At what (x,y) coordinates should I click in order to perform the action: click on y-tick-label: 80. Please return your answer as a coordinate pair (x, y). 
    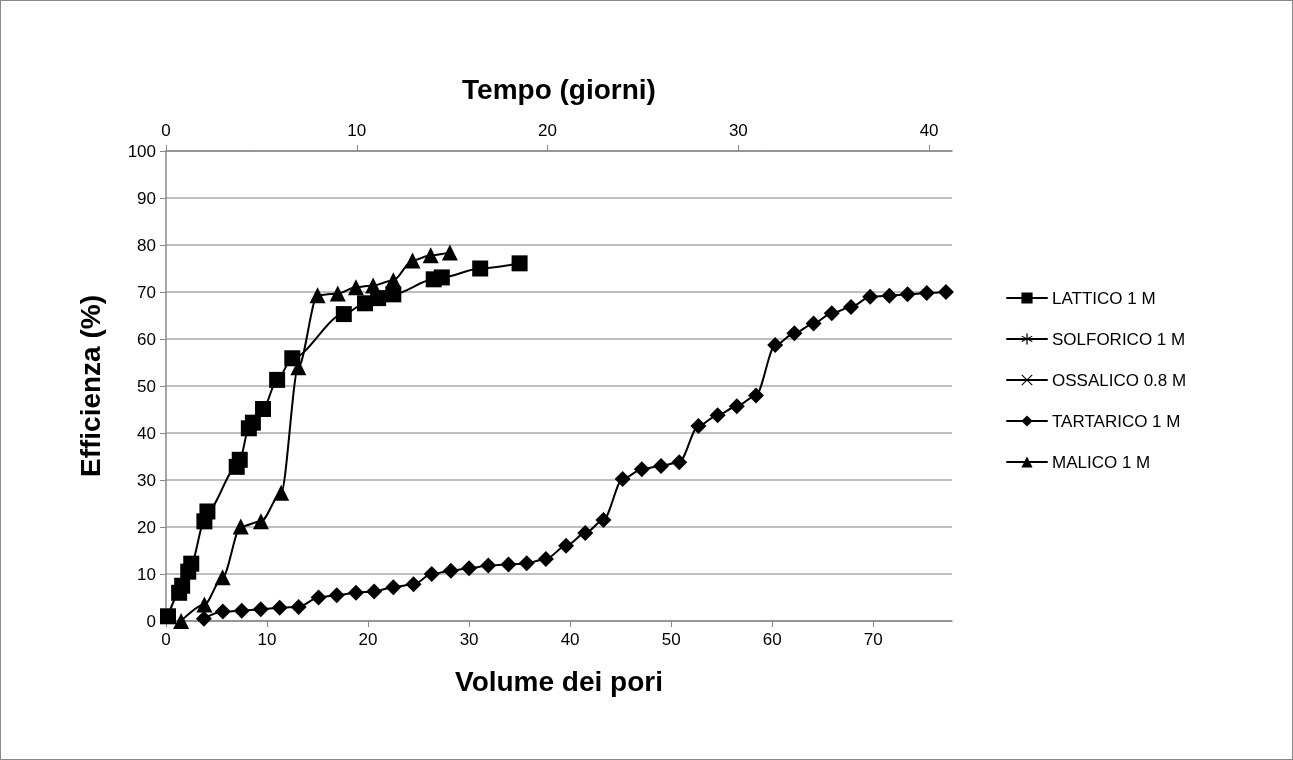
    Looking at the image, I should click on (146, 245).